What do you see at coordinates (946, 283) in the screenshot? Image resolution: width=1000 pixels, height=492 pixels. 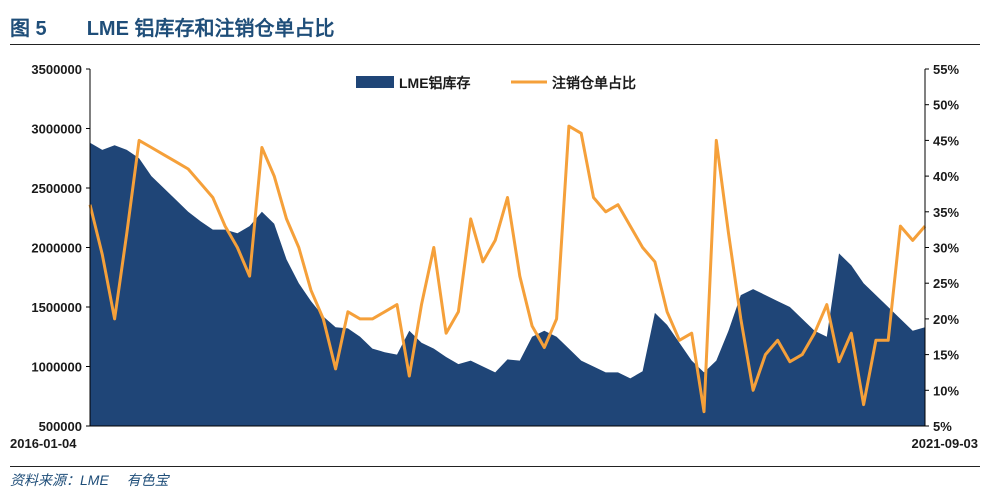 I see `right-tick-label: 25%` at bounding box center [946, 283].